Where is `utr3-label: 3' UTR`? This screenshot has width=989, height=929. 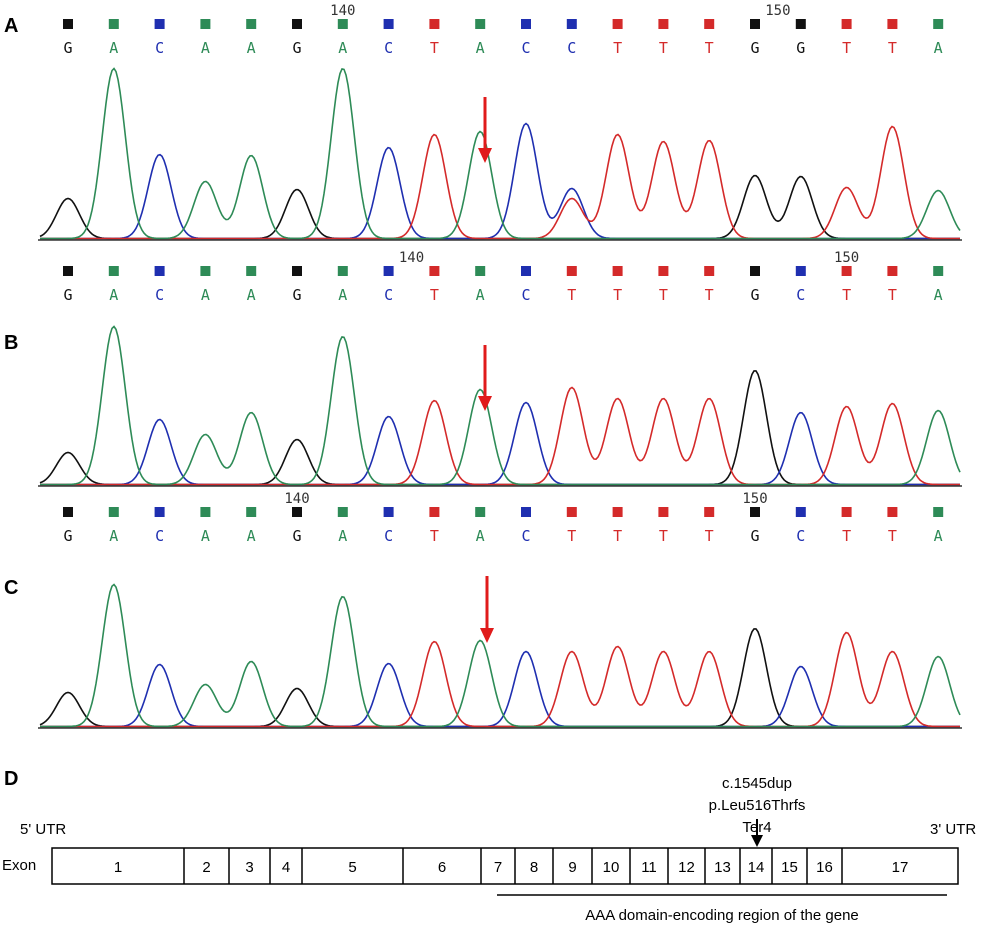
utr3-label: 3' UTR is located at coordinates (953, 829).